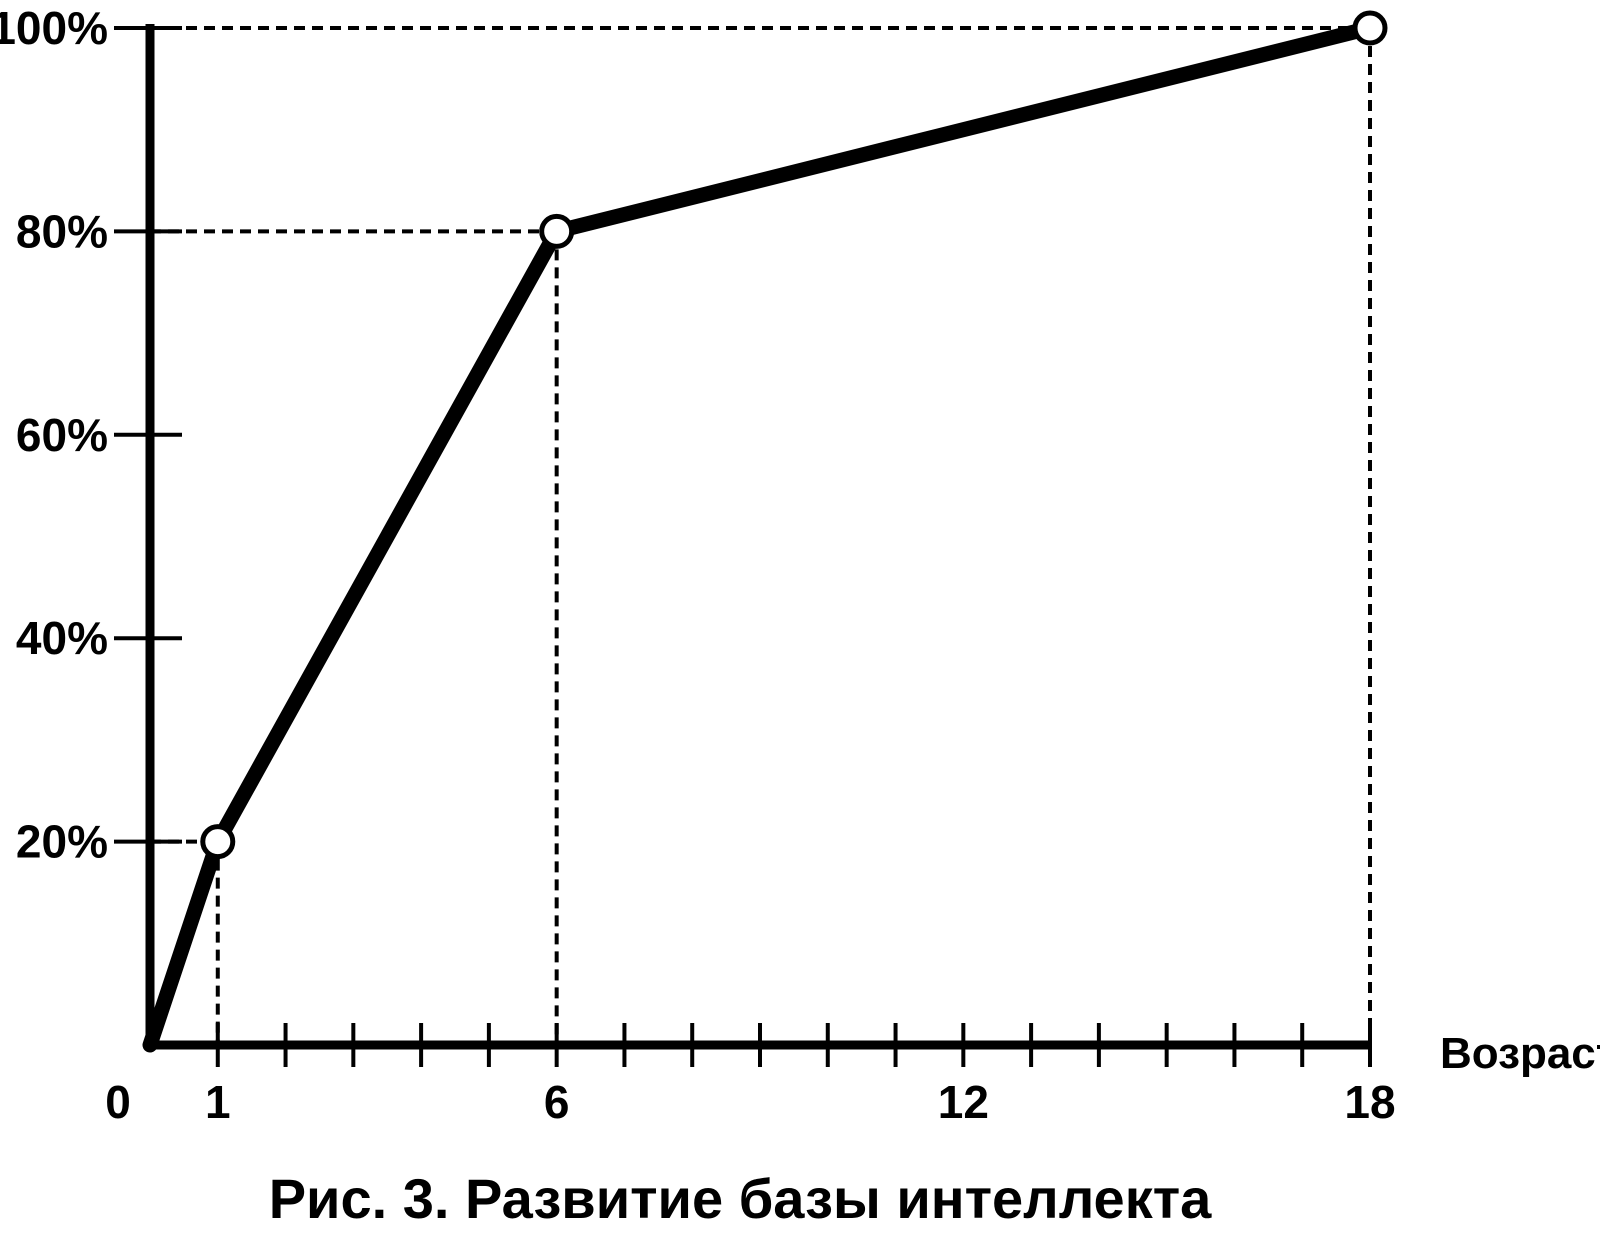 This screenshot has height=1245, width=1600. I want to click on x-tick-label: 18, so click(1369, 1102).